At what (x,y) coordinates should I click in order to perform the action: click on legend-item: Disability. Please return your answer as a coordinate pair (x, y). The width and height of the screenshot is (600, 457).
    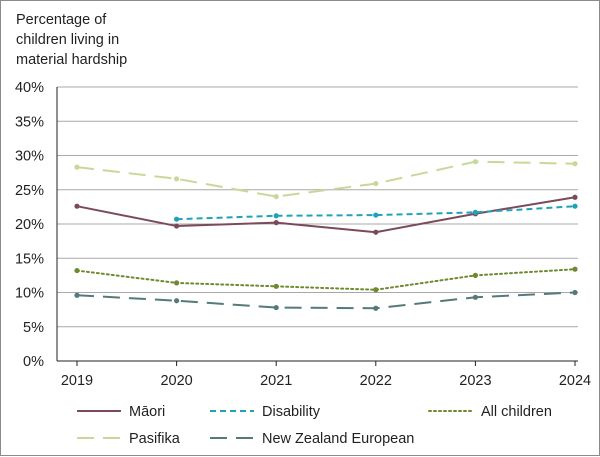
    Looking at the image, I should click on (265, 412).